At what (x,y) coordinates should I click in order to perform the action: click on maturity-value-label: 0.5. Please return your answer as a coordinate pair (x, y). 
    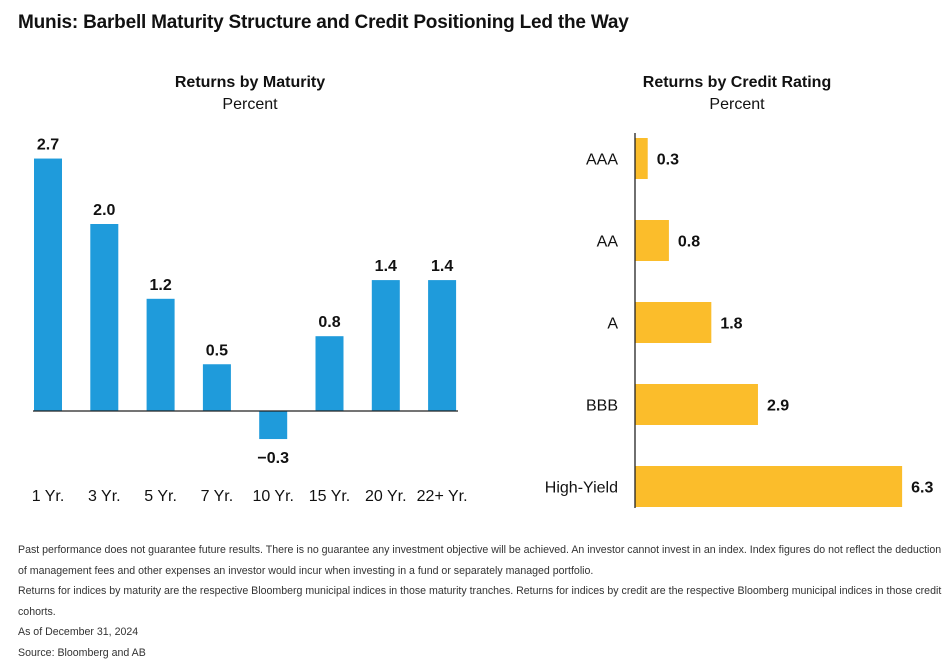
    Looking at the image, I should click on (217, 350).